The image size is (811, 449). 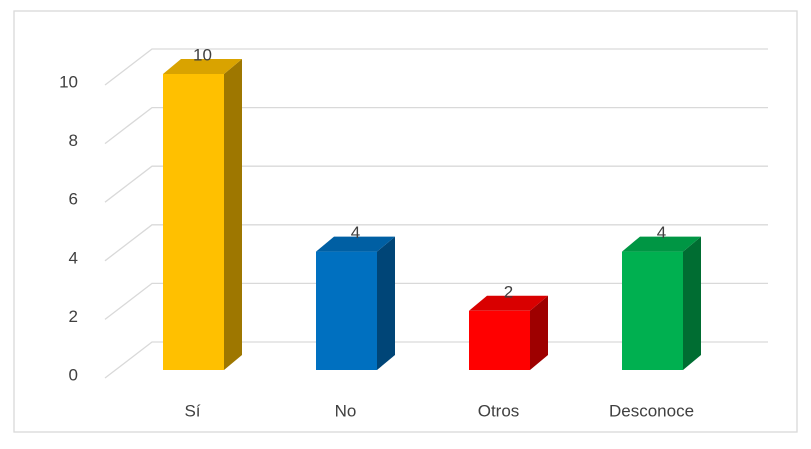 I want to click on y-tick-label: 8, so click(x=73, y=140).